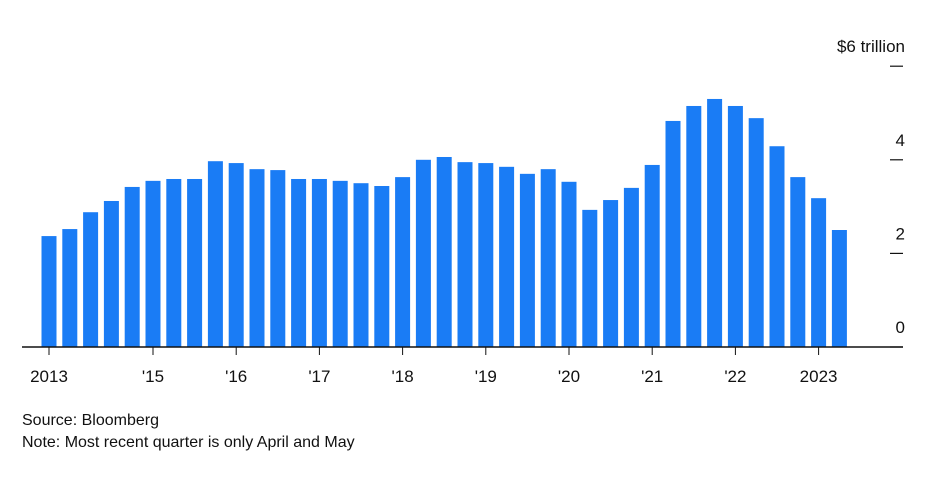  I want to click on x-tick-label: '17, so click(319, 376).